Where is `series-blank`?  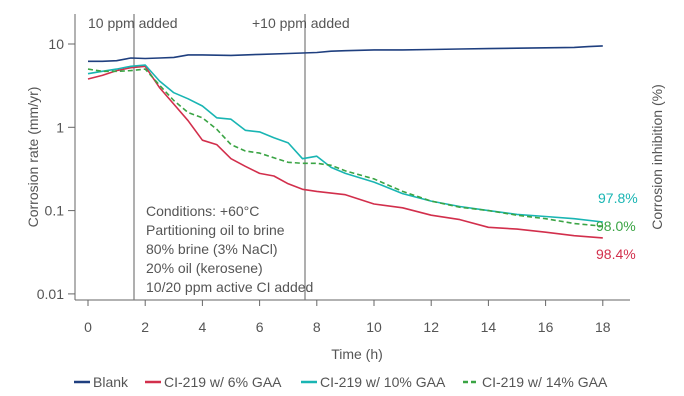
series-blank is located at coordinates (345, 54).